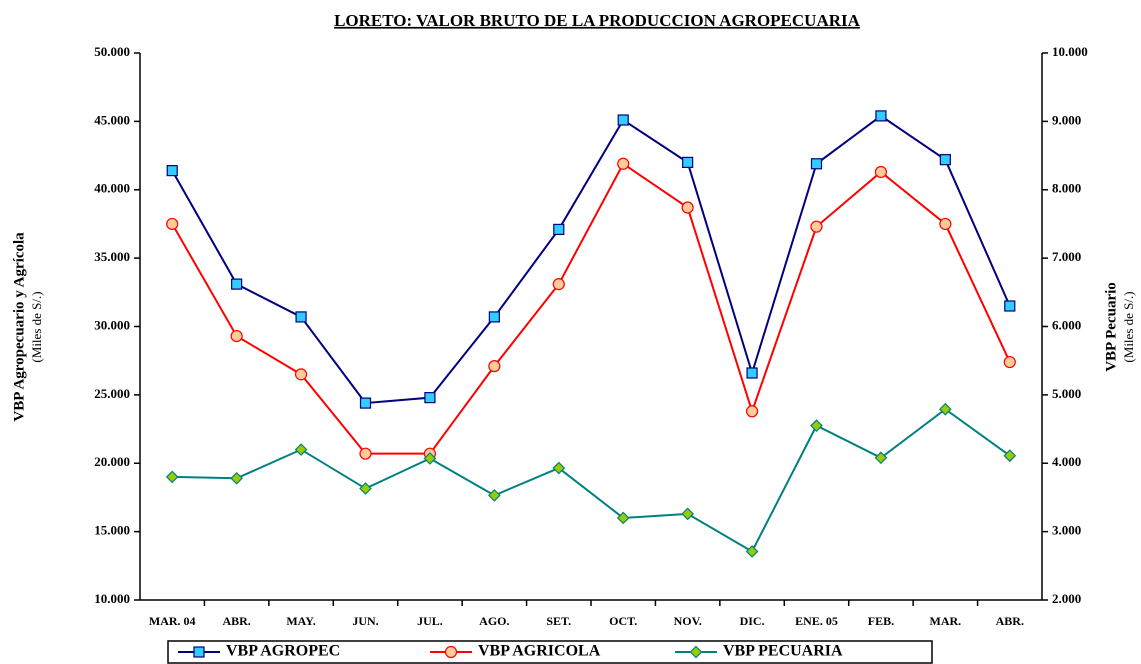 This screenshot has height=664, width=1141. Describe the element at coordinates (752, 621) in the screenshot. I see `x-tick-label: DIC.` at that location.